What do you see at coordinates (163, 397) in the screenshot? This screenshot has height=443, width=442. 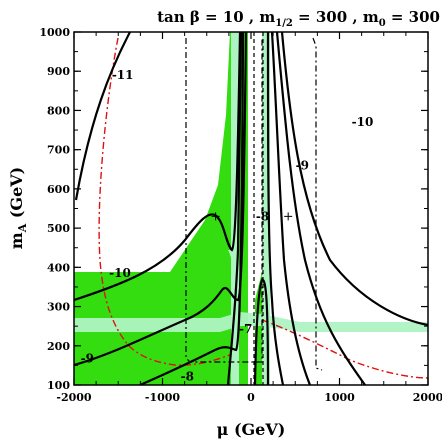 I see `x-tick-label: -1000` at bounding box center [163, 397].